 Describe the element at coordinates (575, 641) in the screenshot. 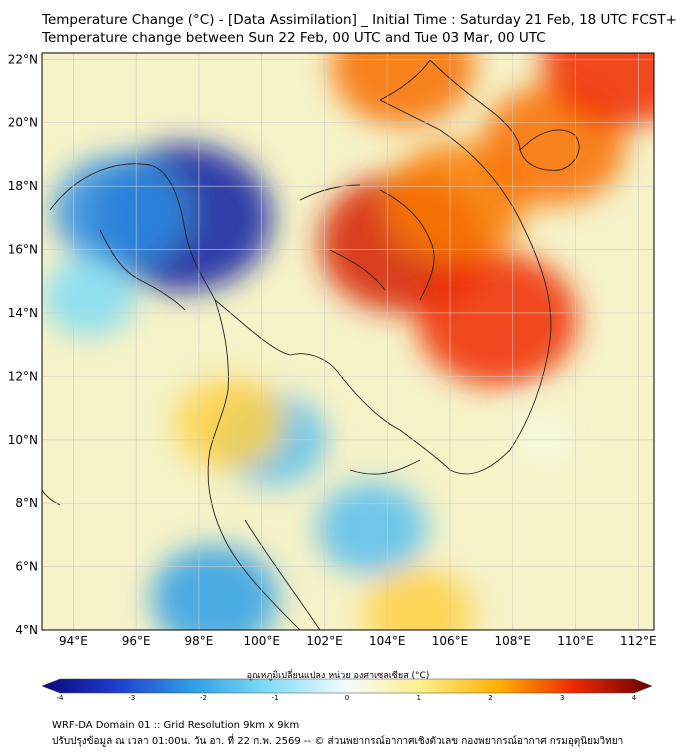

I see `lon-label: 110°E` at that location.